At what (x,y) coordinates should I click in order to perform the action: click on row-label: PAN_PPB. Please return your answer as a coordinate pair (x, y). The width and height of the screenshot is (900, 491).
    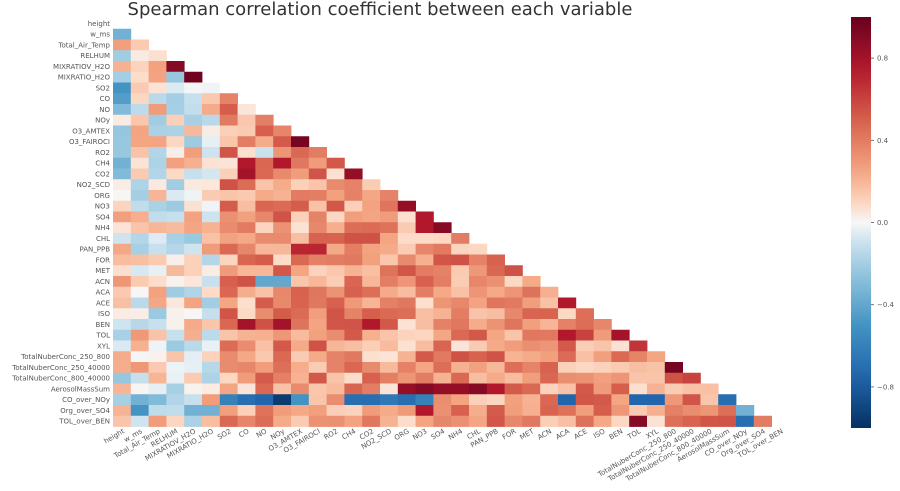
    Looking at the image, I should click on (94, 250).